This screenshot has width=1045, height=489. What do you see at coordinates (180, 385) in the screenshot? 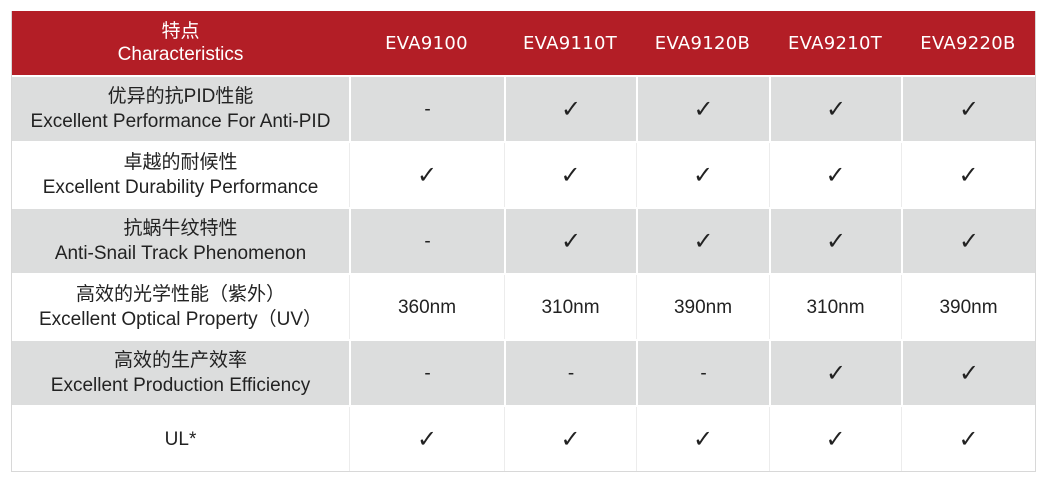
I see `characteristic-en: Excellent Production Efficiency` at bounding box center [180, 385].